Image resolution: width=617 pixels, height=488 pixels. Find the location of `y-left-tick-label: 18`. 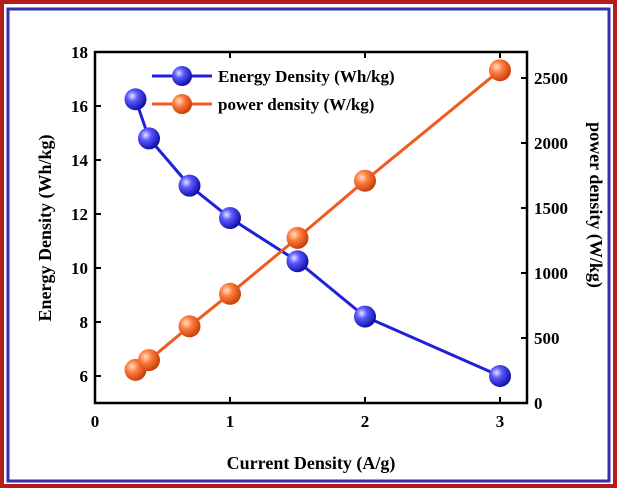

y-left-tick-label: 18 is located at coordinates (79, 52).